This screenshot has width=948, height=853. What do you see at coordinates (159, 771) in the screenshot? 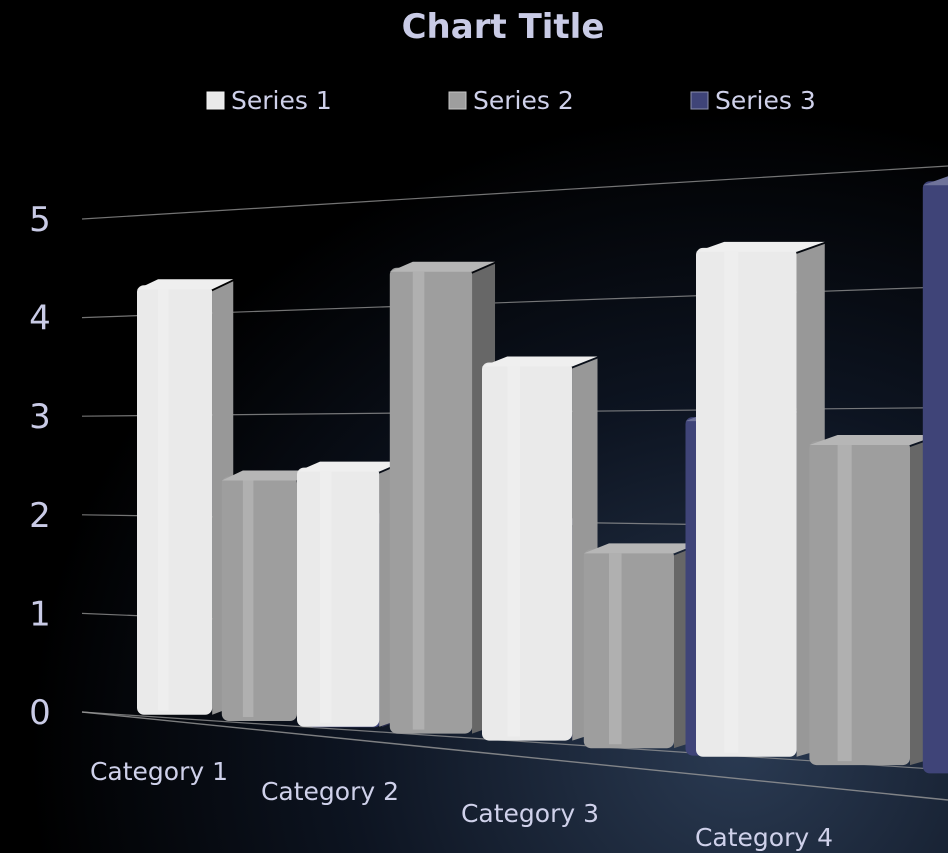
I see `x-tick-label: Category 1` at bounding box center [159, 771].